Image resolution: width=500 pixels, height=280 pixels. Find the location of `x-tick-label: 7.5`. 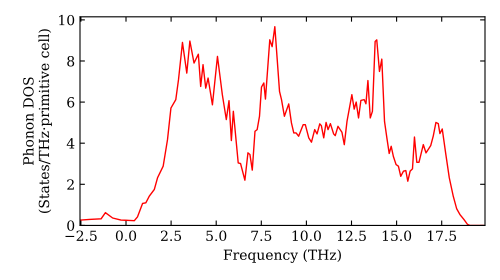

x-tick-label: 7.5 is located at coordinates (261, 236).